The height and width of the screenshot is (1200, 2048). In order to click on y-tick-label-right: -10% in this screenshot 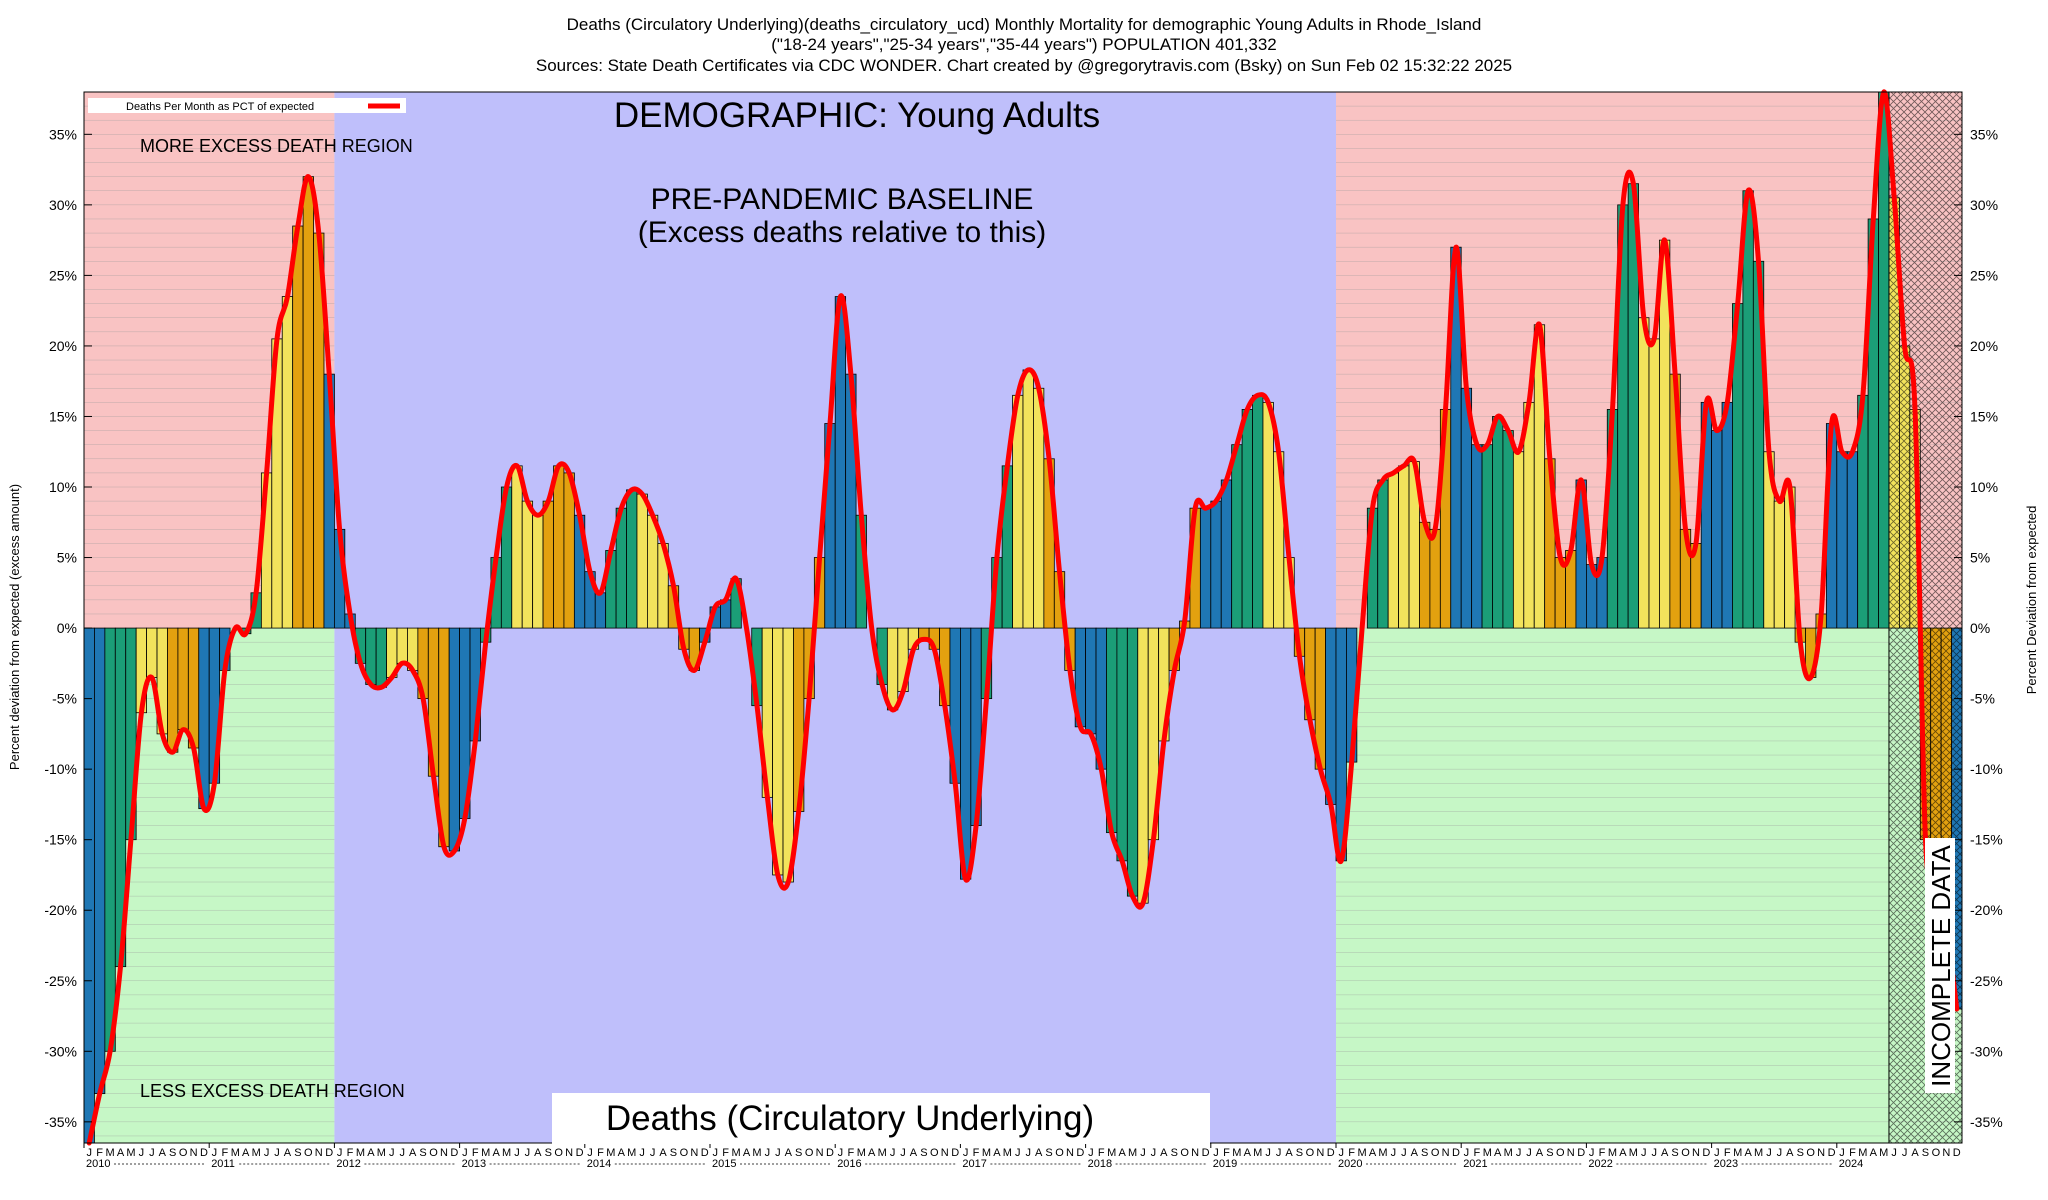, I will do `click(1986, 769)`.